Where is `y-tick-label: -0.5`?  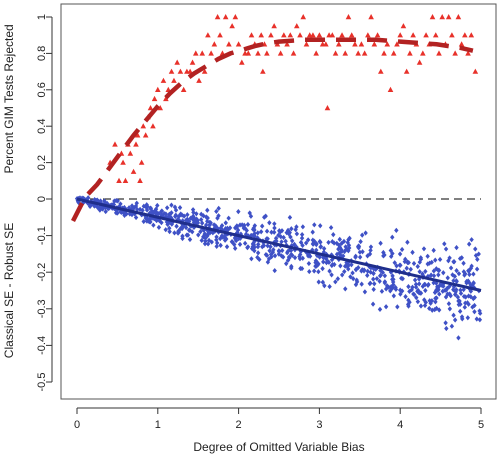
y-tick-label: -0.5 is located at coordinates (42, 382).